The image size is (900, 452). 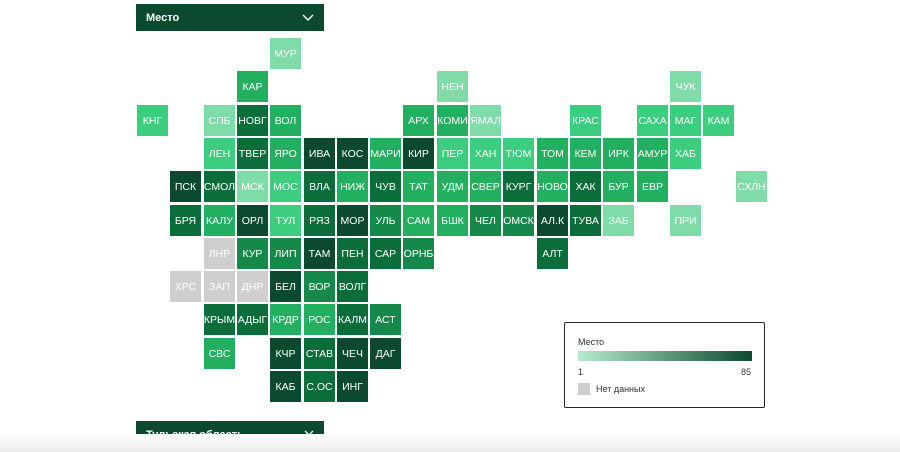 I want to click on region-tile: КРАС, so click(x=585, y=120).